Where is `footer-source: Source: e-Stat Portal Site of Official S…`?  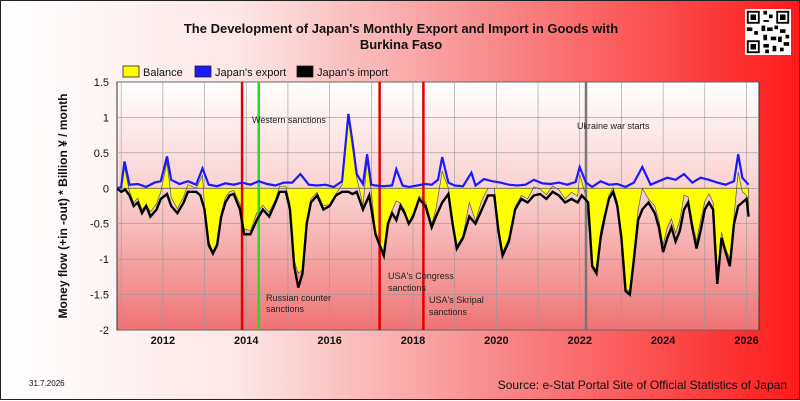
footer-source: Source: e-Stat Portal Site of Official S… is located at coordinates (642, 385).